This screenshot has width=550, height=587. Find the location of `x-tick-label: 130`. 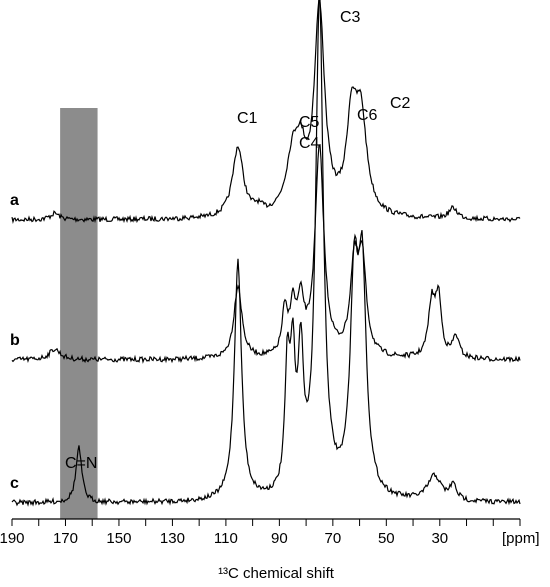

x-tick-label: 130 is located at coordinates (172, 538).